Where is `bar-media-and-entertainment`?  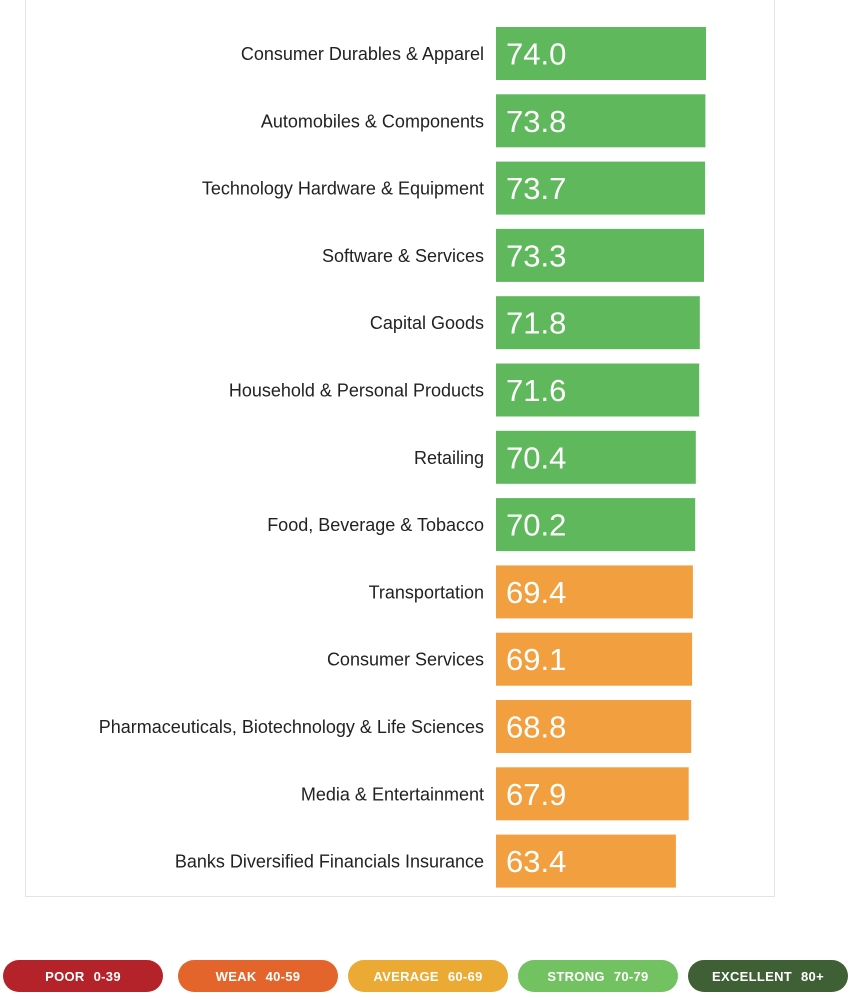 bar-media-and-entertainment is located at coordinates (592, 794).